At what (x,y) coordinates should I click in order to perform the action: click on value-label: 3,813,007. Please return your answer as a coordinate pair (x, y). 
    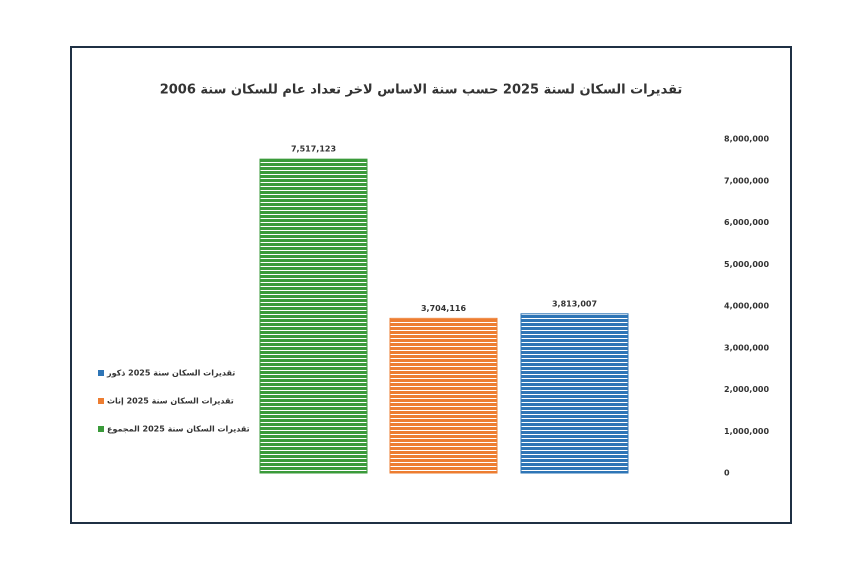
    Looking at the image, I should click on (574, 303).